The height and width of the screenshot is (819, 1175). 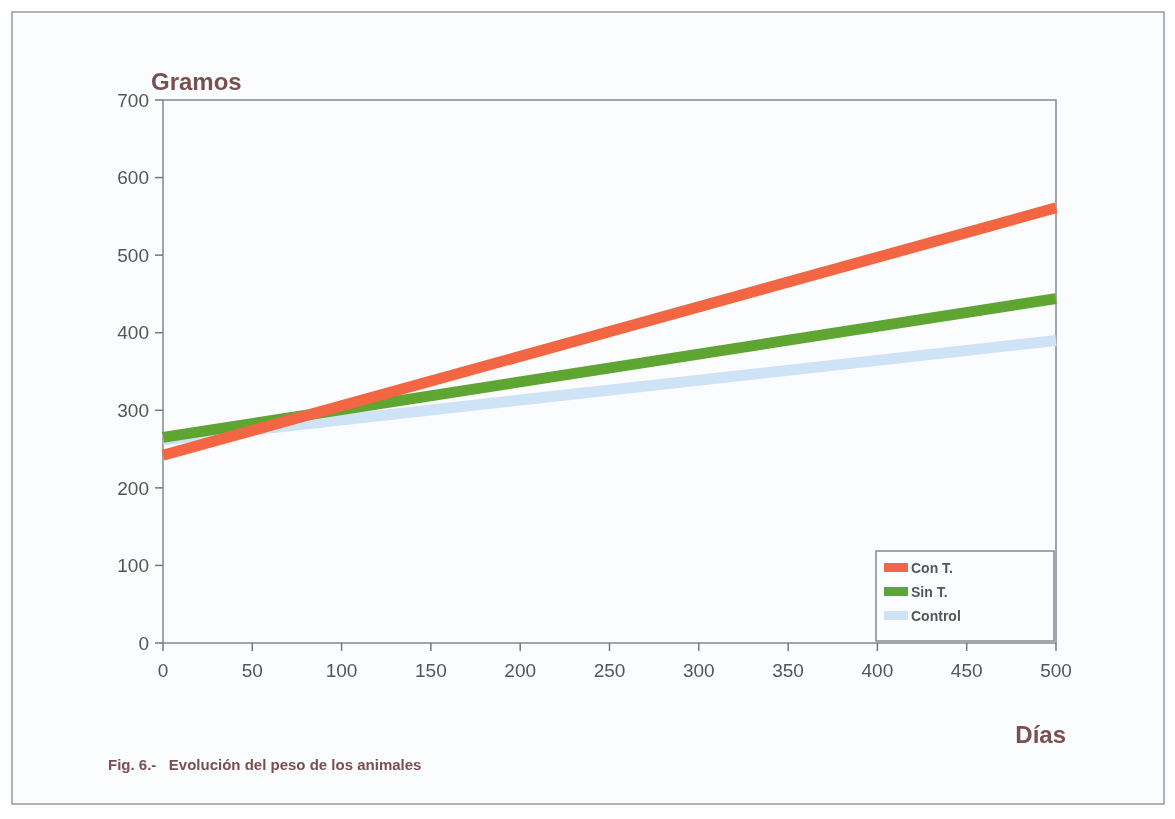 What do you see at coordinates (936, 615) in the screenshot?
I see `legend-label: Control` at bounding box center [936, 615].